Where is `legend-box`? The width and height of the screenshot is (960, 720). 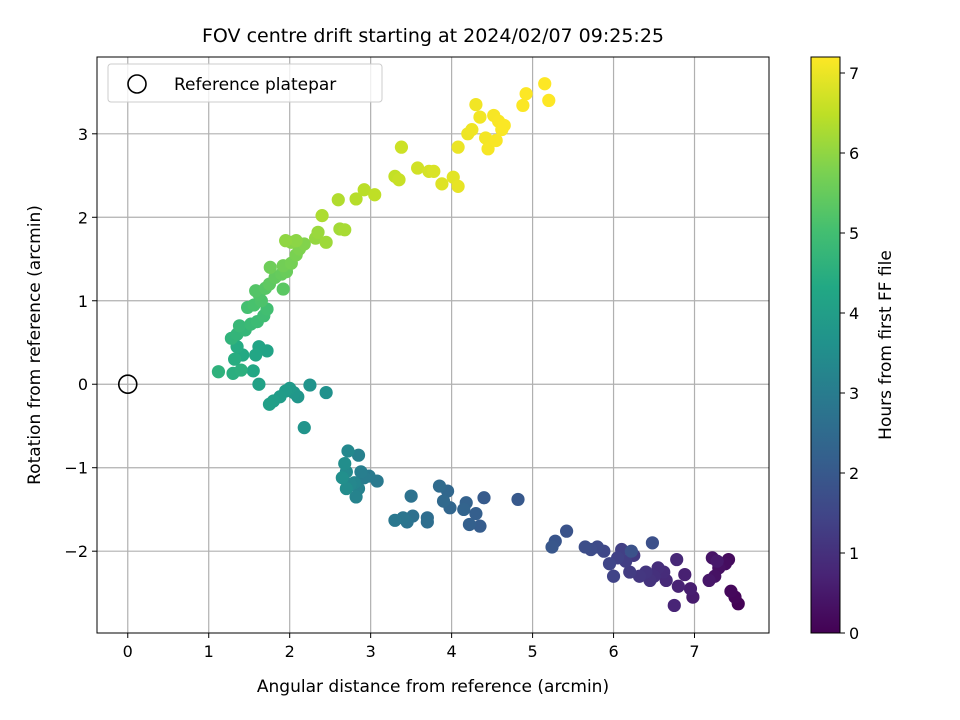
legend-box is located at coordinates (245, 83).